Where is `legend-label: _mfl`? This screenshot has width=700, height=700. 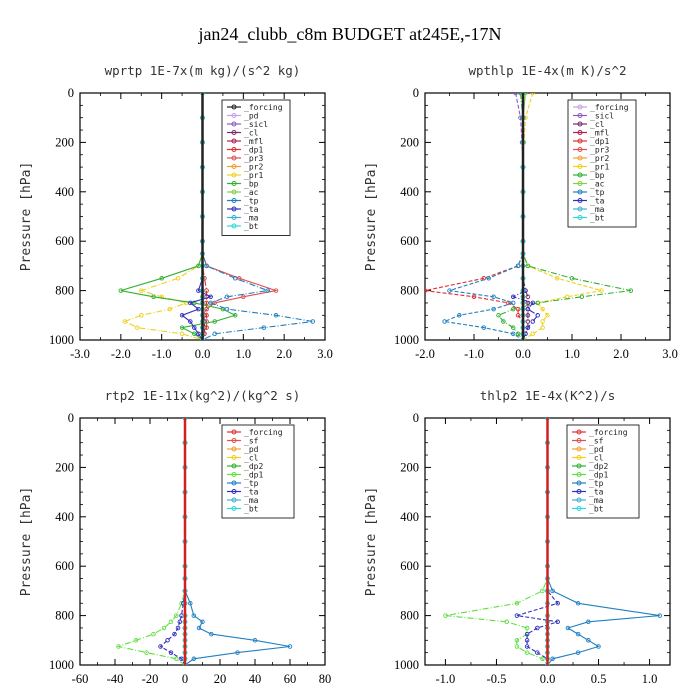 legend-label: _mfl is located at coordinates (599, 133).